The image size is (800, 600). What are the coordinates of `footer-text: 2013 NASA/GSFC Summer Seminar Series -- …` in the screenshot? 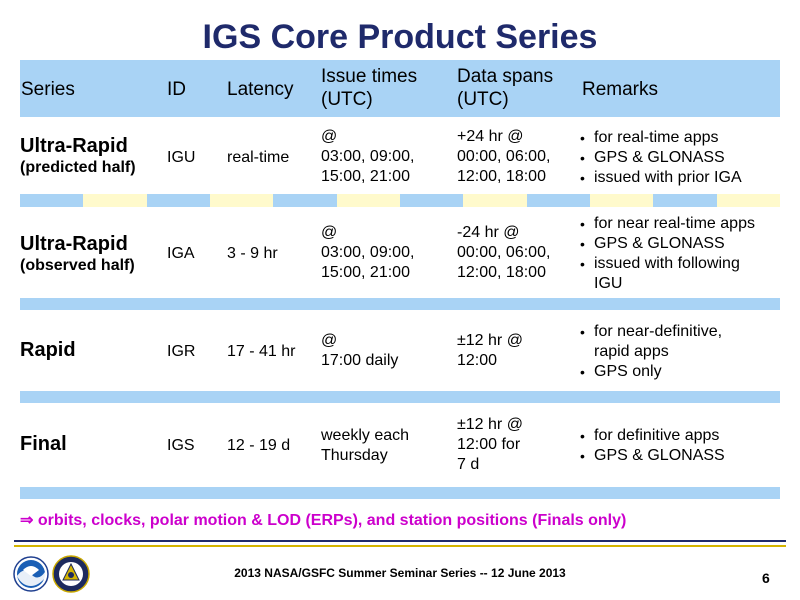 It's located at (400, 573).